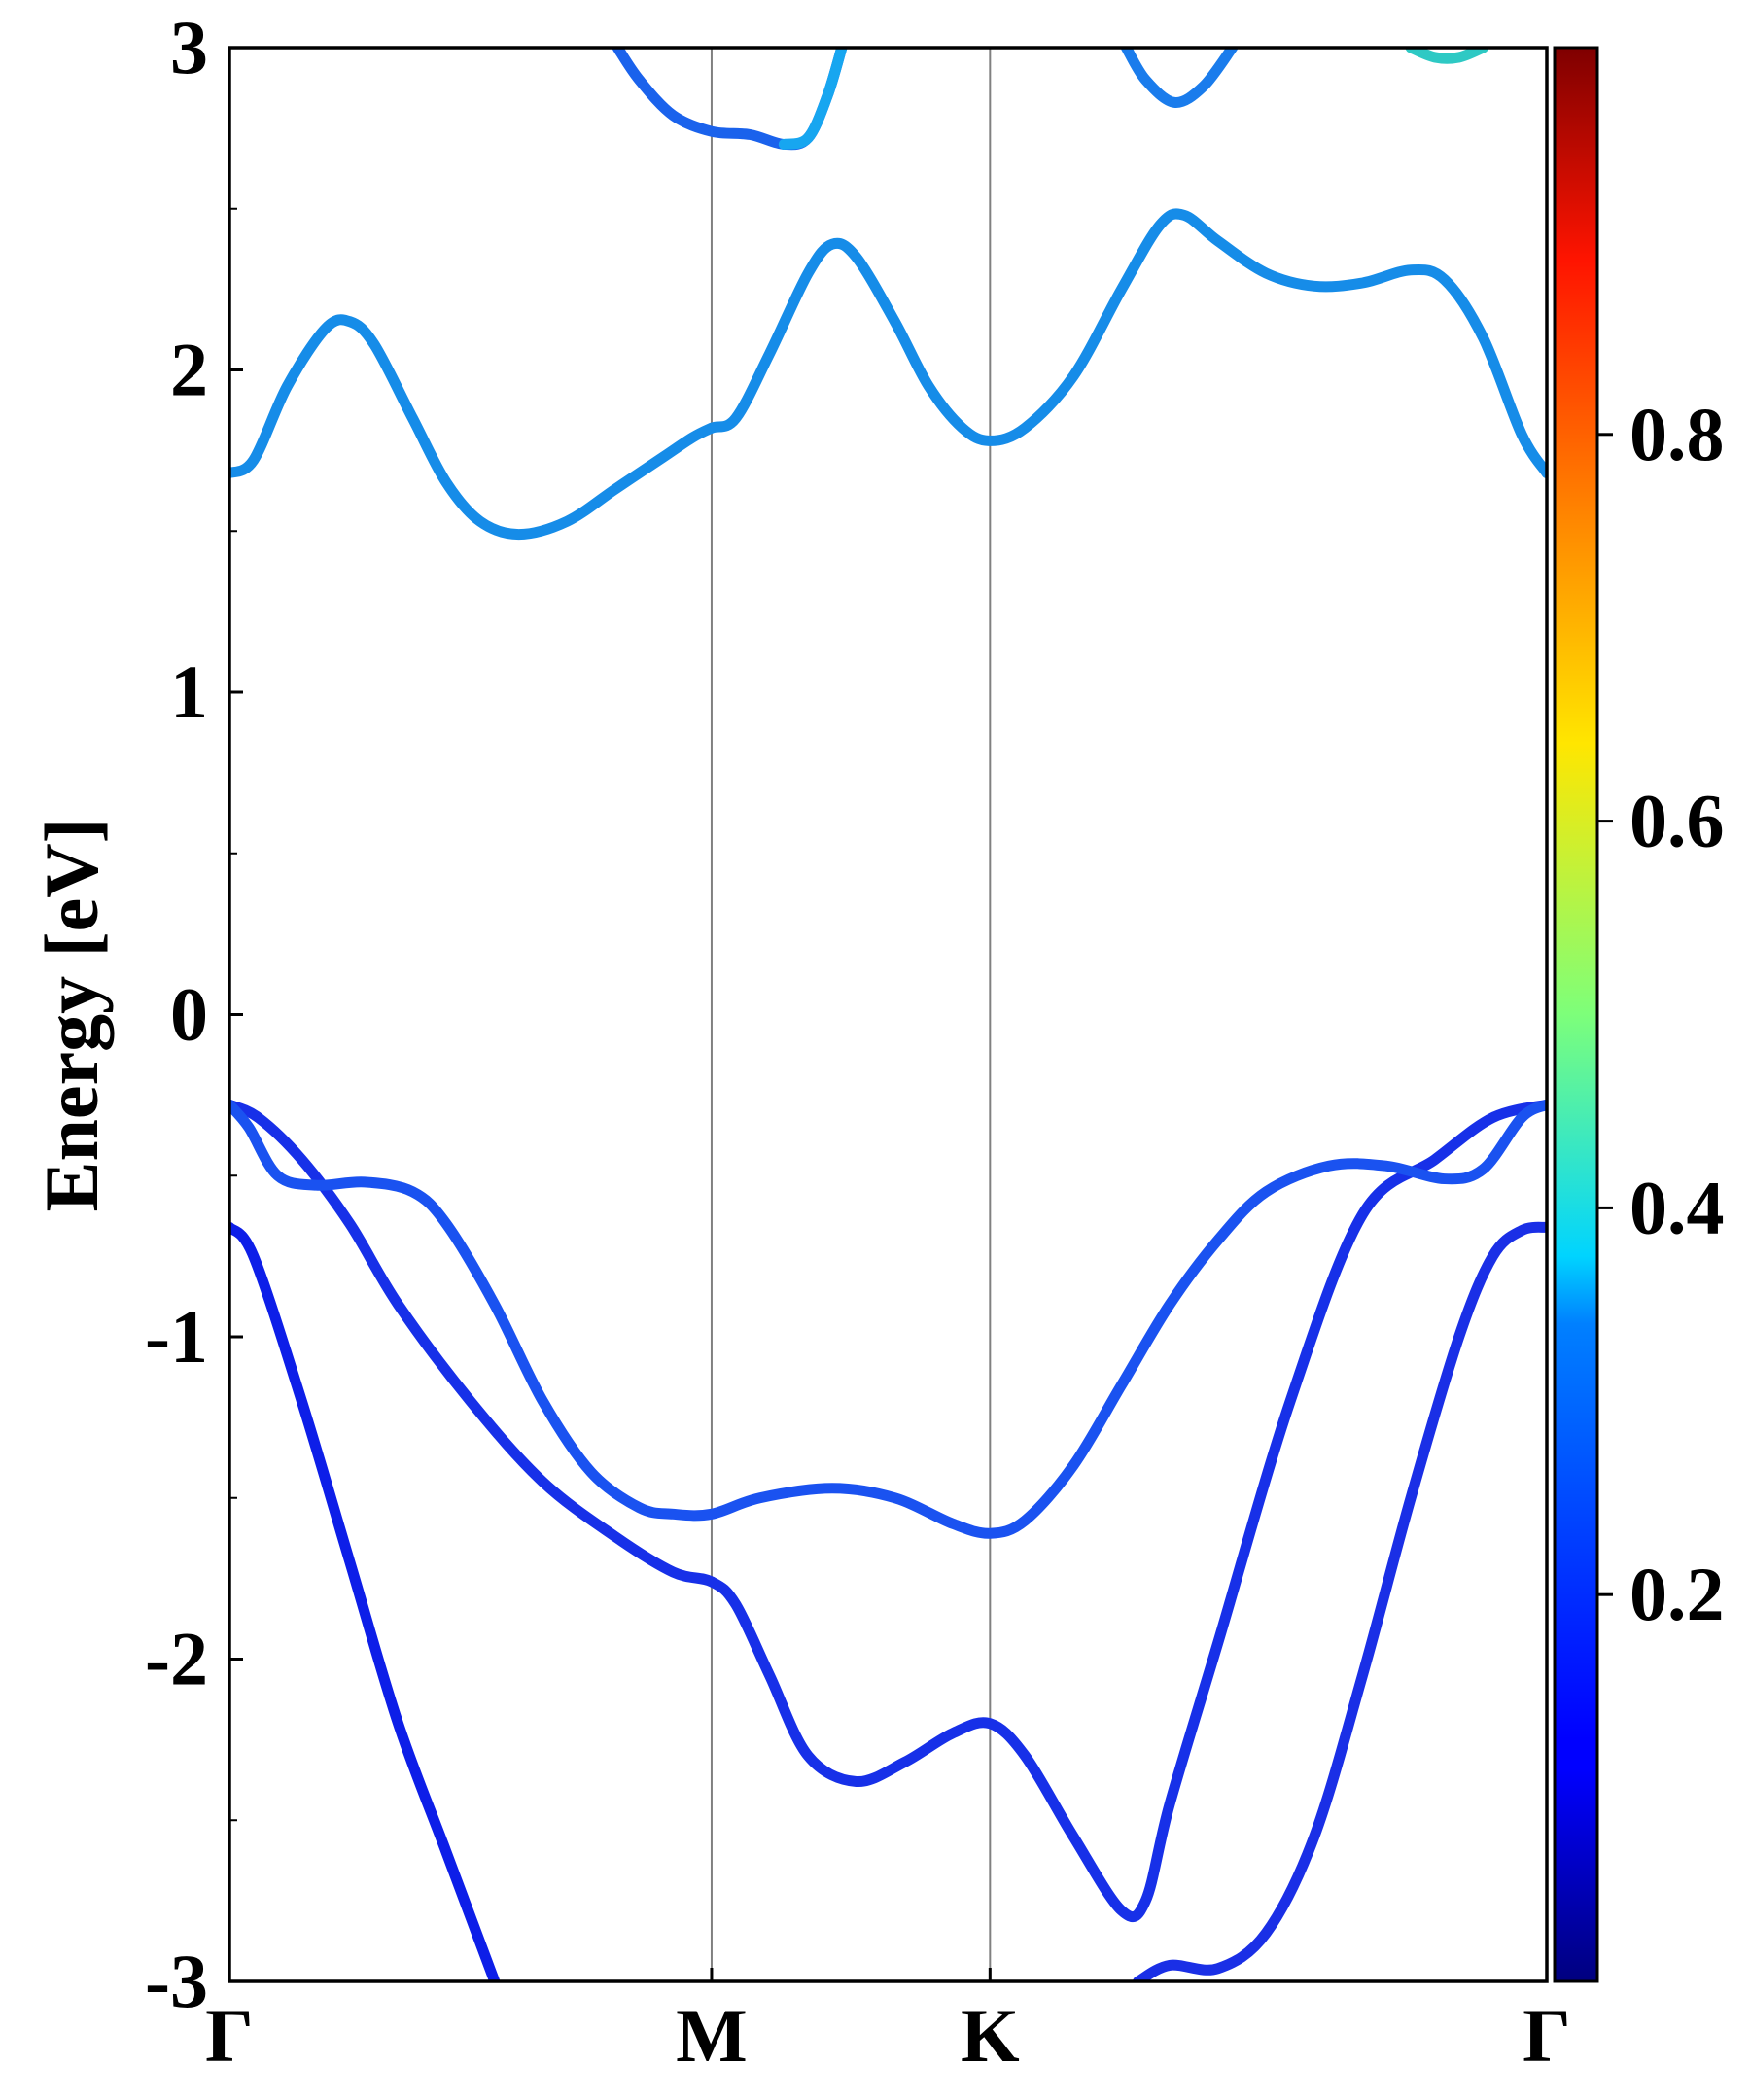  Describe the element at coordinates (1677, 434) in the screenshot. I see `colorbar-tick-label: 0.8` at that location.